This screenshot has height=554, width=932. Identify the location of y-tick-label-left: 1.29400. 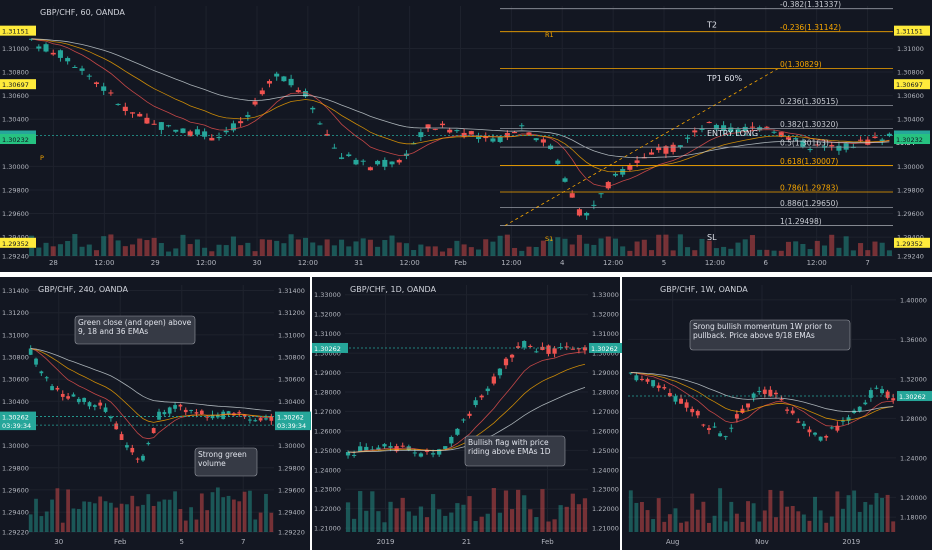
(15, 513).